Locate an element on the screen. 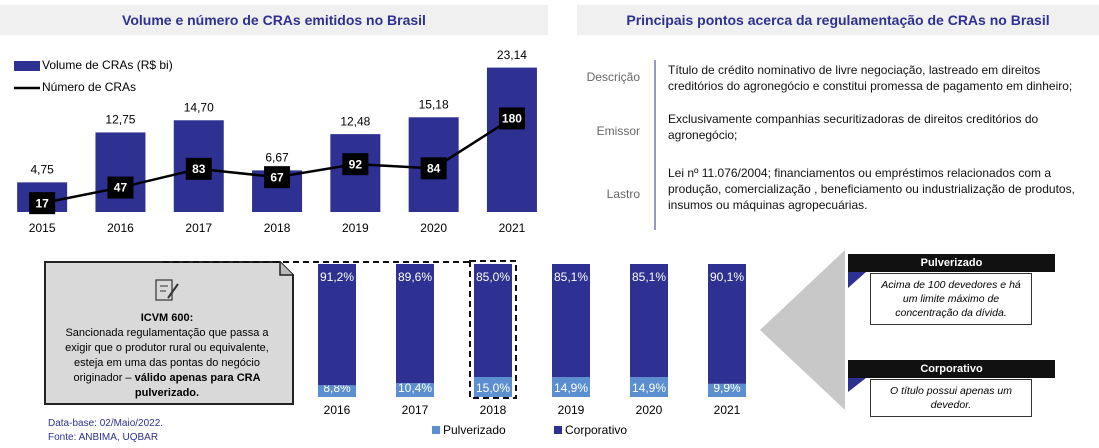 This screenshot has height=448, width=1099. value-label: 10,4% is located at coordinates (415, 388).